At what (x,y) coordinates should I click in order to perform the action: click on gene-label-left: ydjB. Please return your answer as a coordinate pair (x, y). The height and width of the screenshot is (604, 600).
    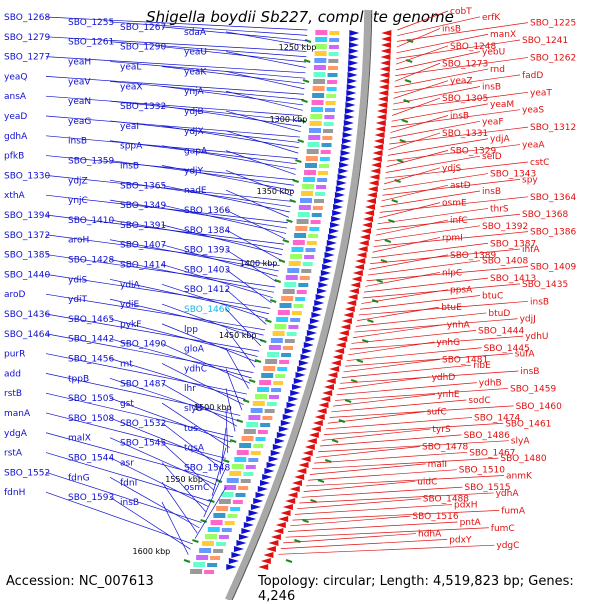
    Looking at the image, I should click on (194, 112).